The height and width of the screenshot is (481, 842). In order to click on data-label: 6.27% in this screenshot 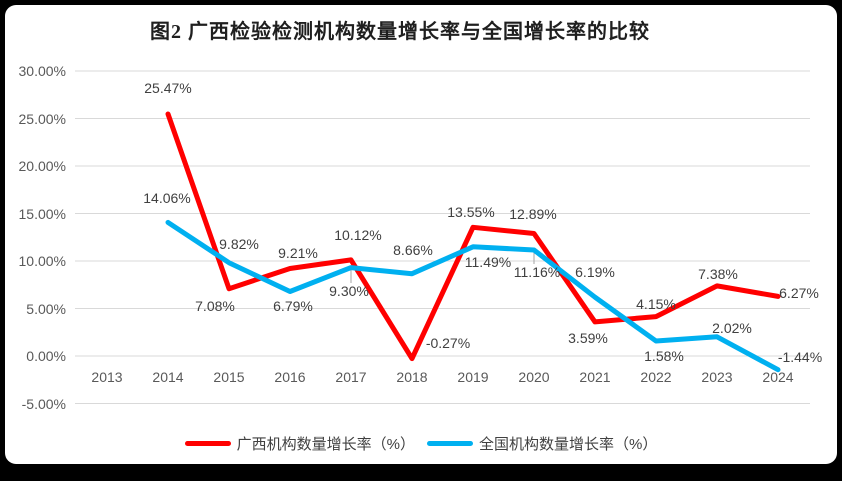, I will do `click(799, 293)`.